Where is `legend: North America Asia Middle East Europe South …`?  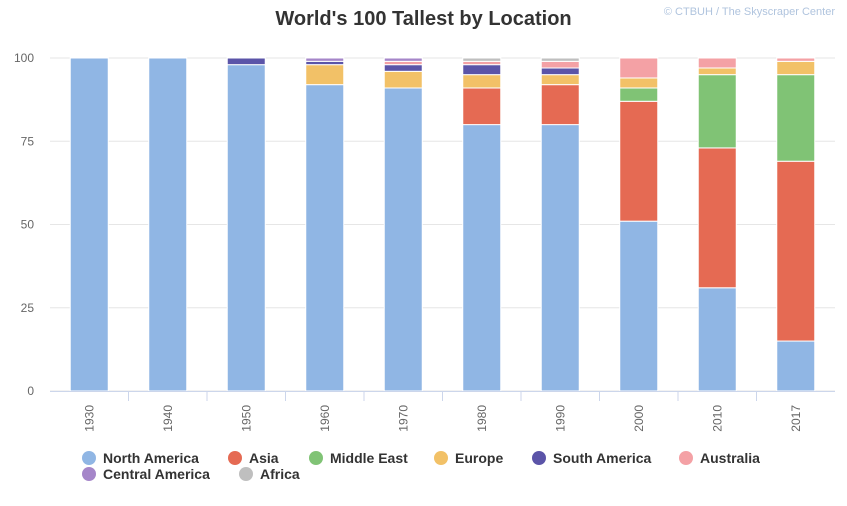 legend: North America Asia Middle East Europe South … is located at coordinates (421, 466).